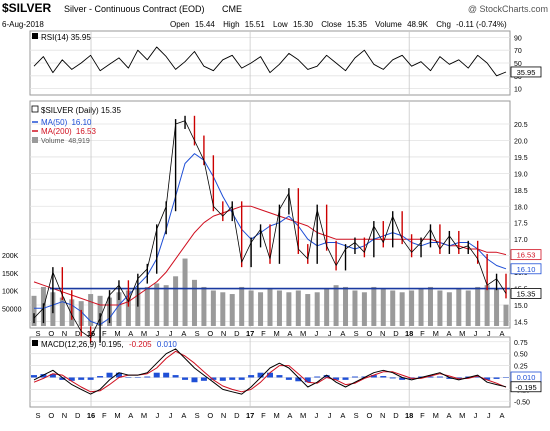 The height and width of the screenshot is (431, 550). I want to click on svg-text:MACD(12,26,9) -0.195, -0: MACD(12,26,9) -0.195, -0.205 0.010, so click(109, 344).